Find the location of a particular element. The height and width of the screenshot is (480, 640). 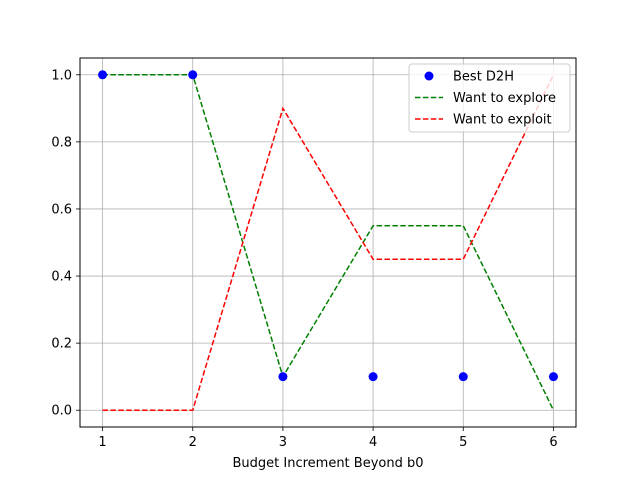

y-tick-label: 0.2 is located at coordinates (61, 344).